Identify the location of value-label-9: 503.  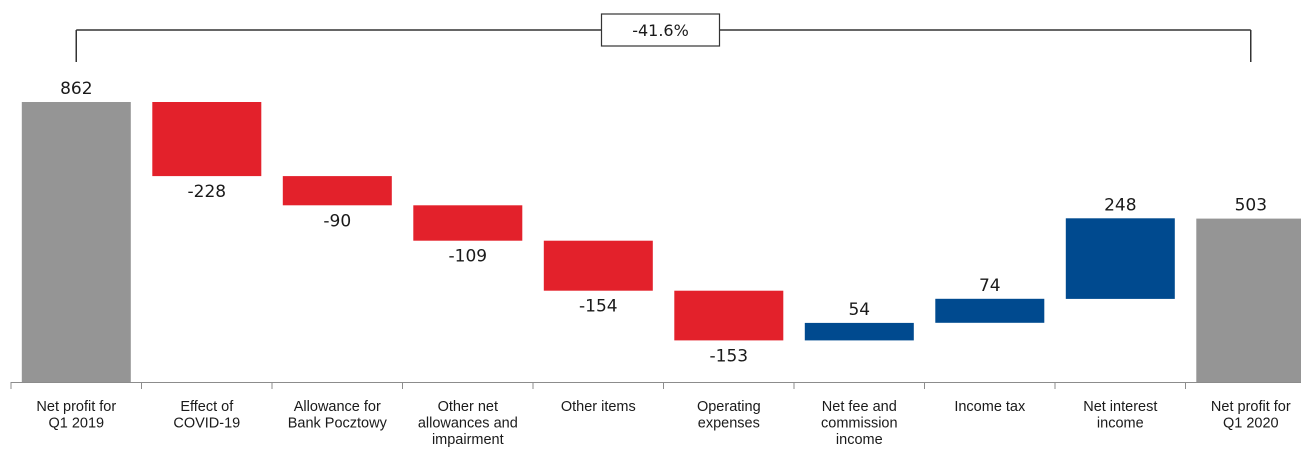
(1251, 206).